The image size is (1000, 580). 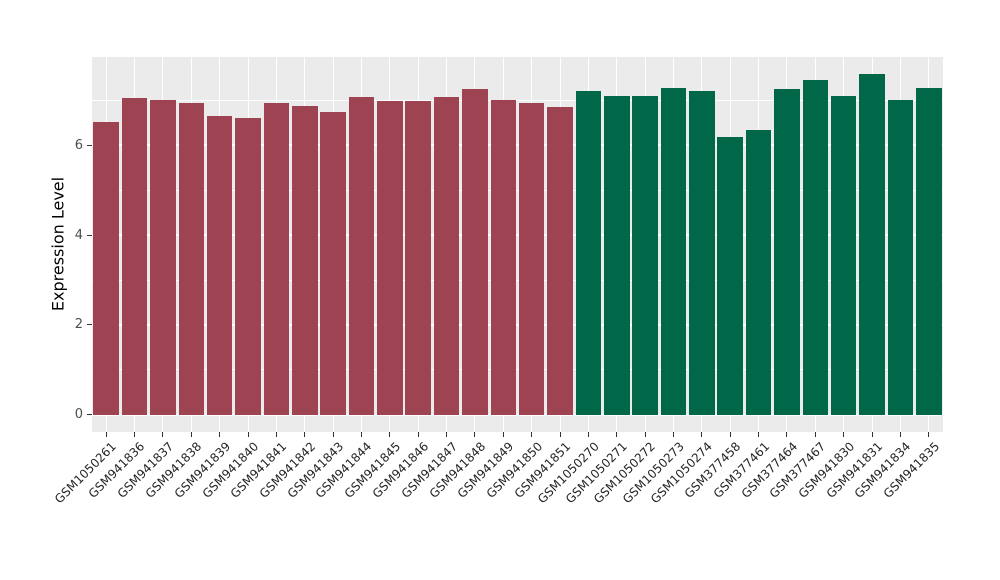 What do you see at coordinates (673, 251) in the screenshot?
I see `bar-GSM1050273` at bounding box center [673, 251].